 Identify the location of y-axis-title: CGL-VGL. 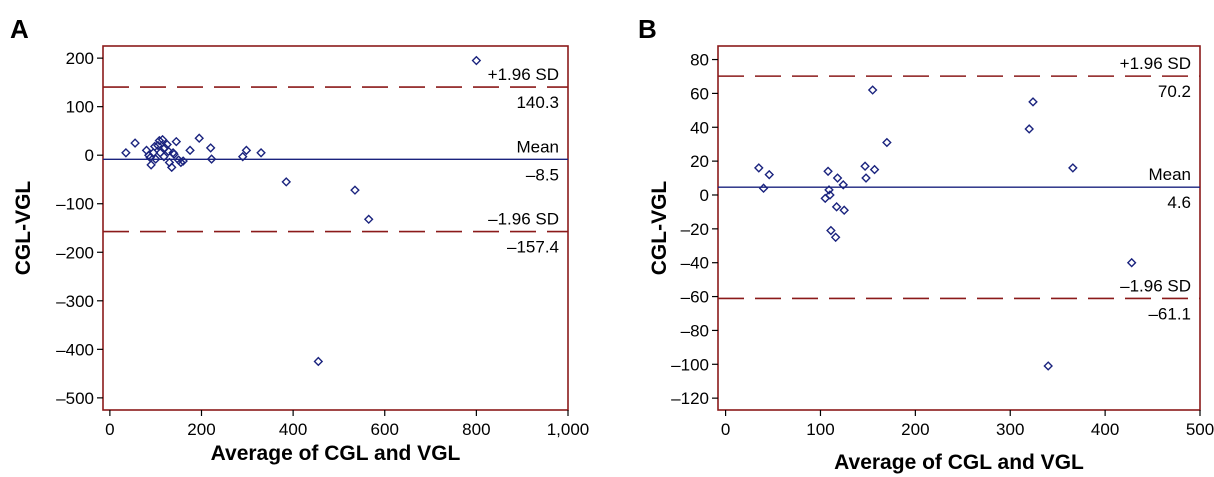
(23, 228).